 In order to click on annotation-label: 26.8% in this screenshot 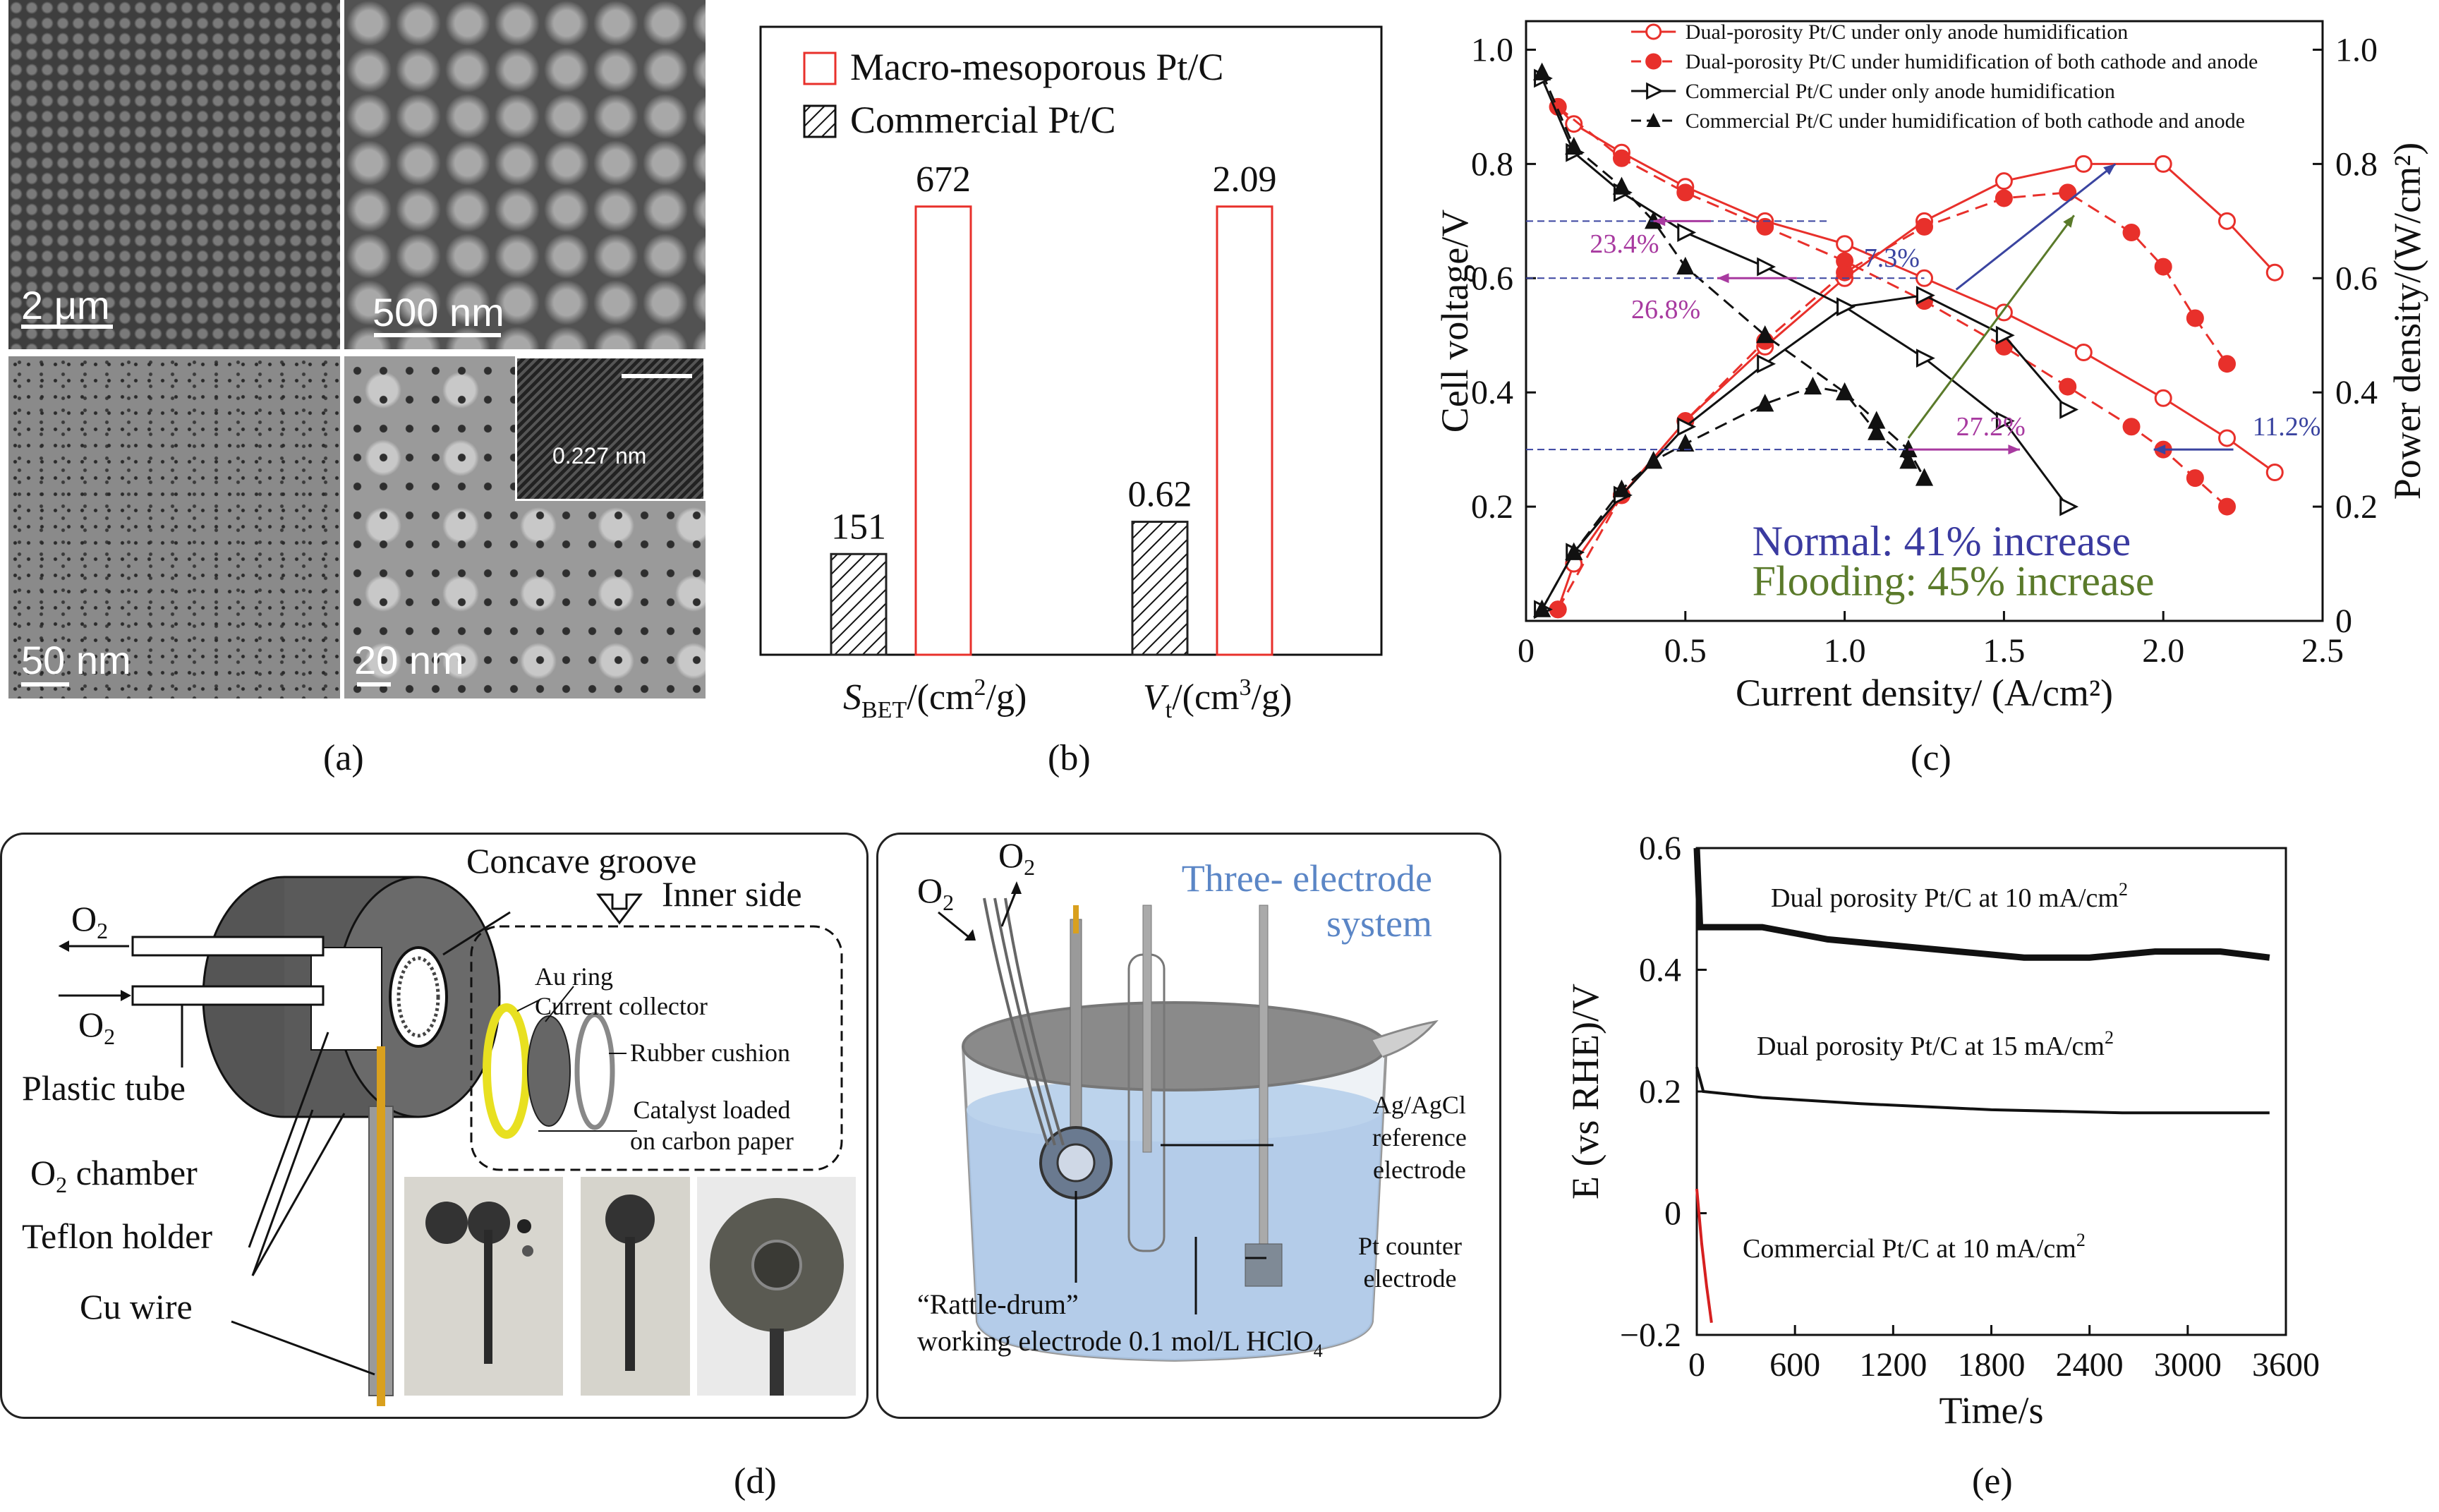, I will do `click(1665, 310)`.